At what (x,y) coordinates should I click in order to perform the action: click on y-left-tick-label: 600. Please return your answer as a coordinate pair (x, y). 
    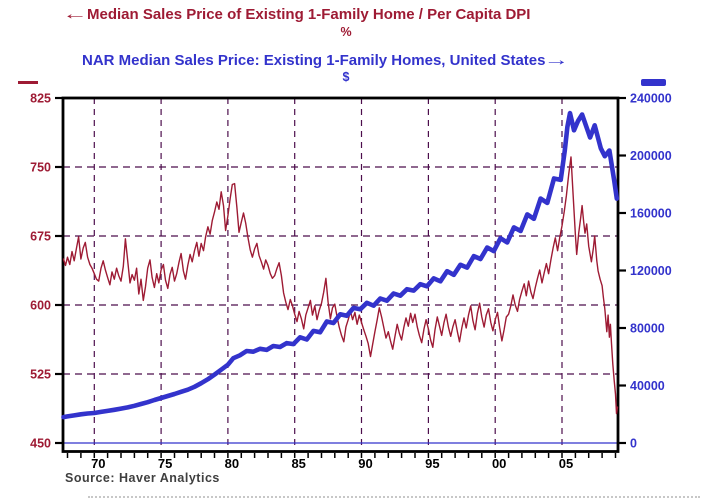
    Looking at the image, I should click on (40, 306).